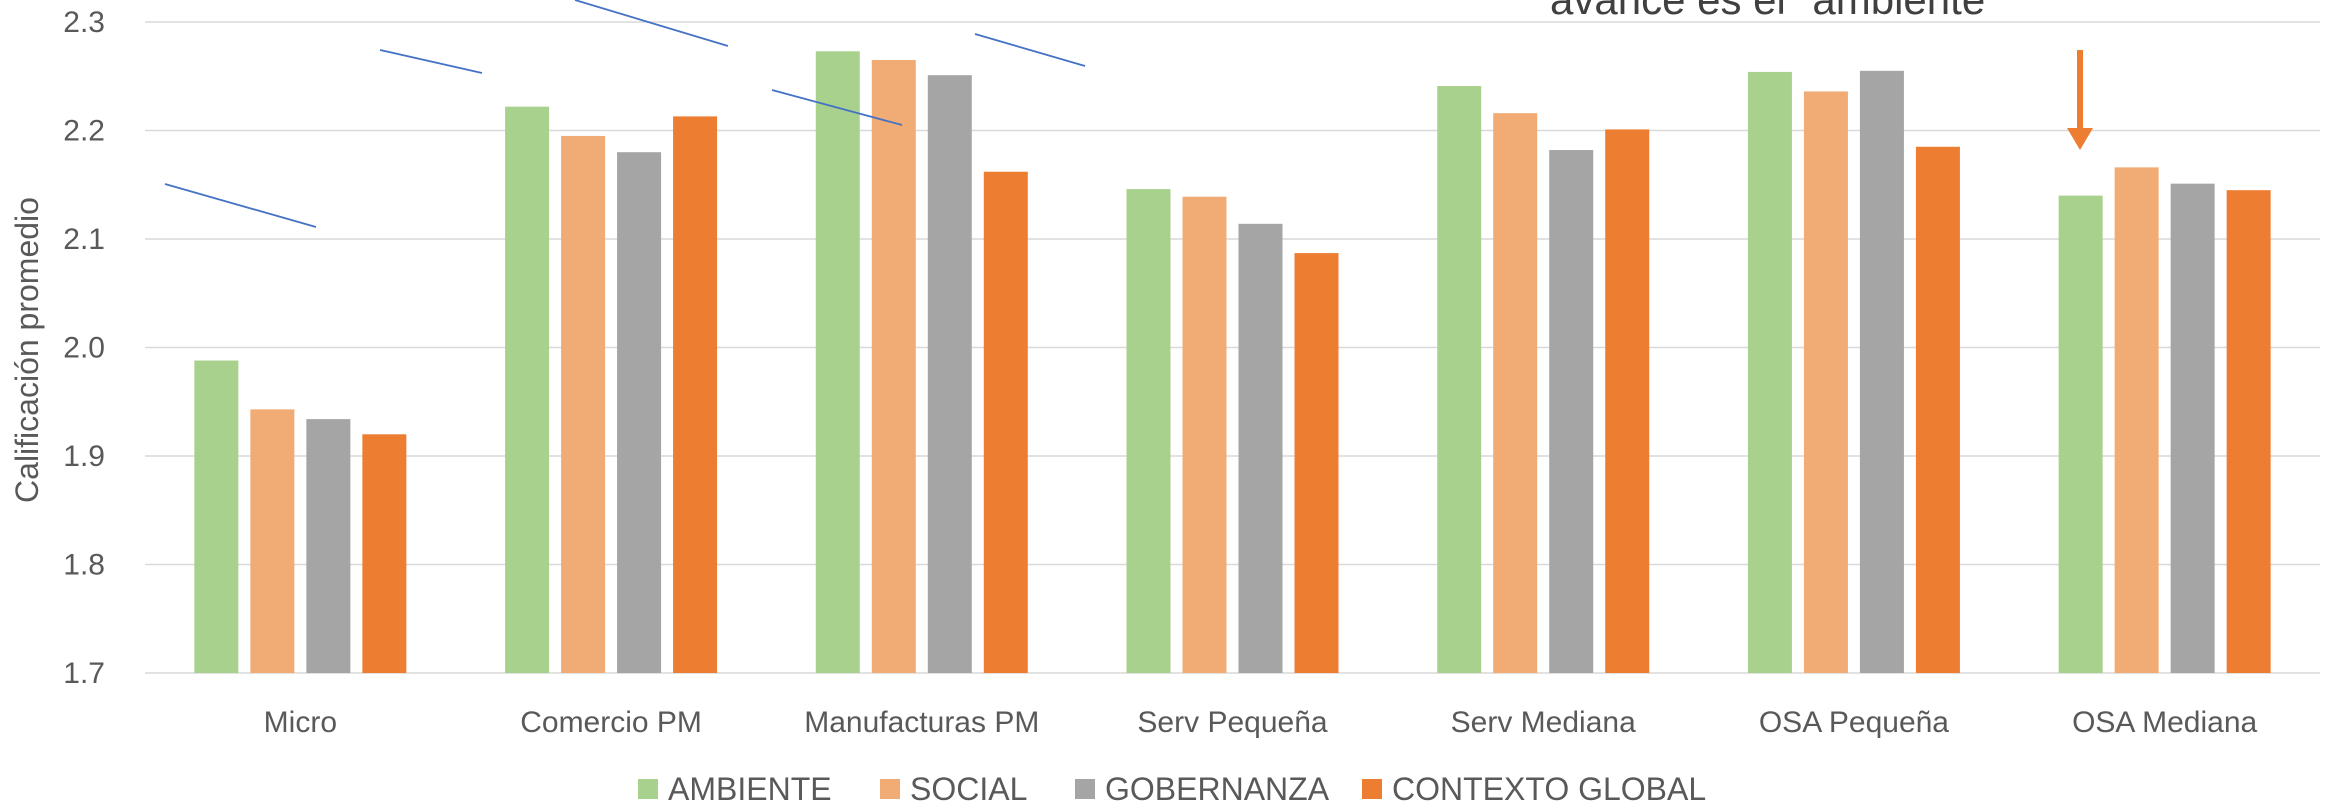  What do you see at coordinates (1543, 722) in the screenshot?
I see `x-tick-label: Serv Mediana` at bounding box center [1543, 722].